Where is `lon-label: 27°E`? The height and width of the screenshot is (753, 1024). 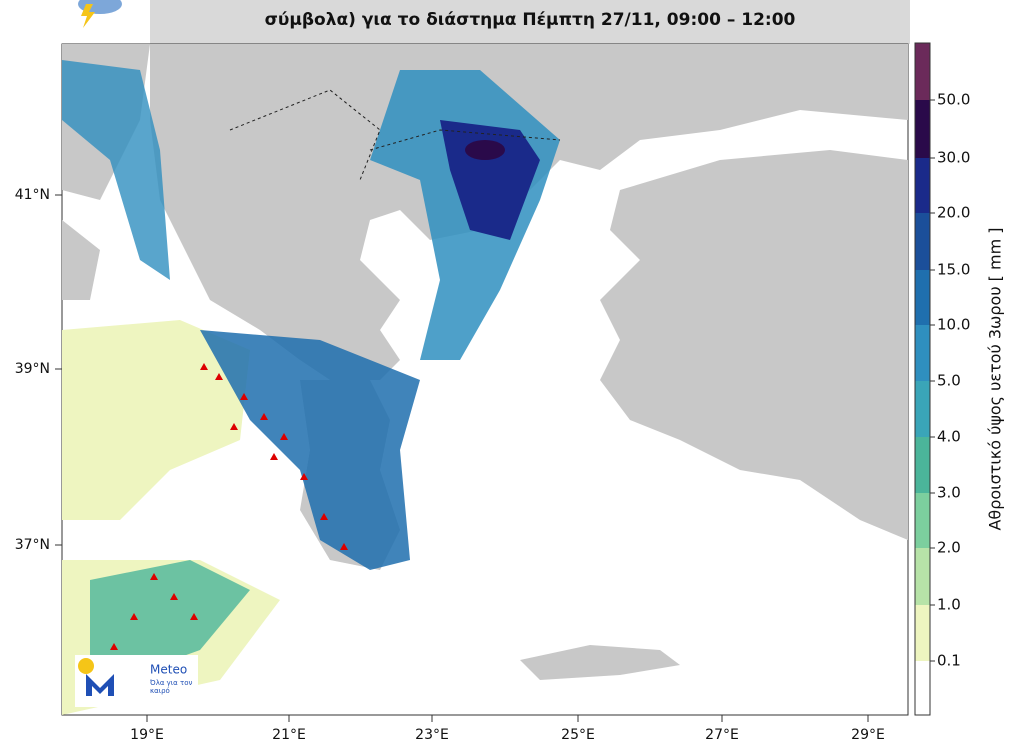 lon-label: 27°E is located at coordinates (722, 735).